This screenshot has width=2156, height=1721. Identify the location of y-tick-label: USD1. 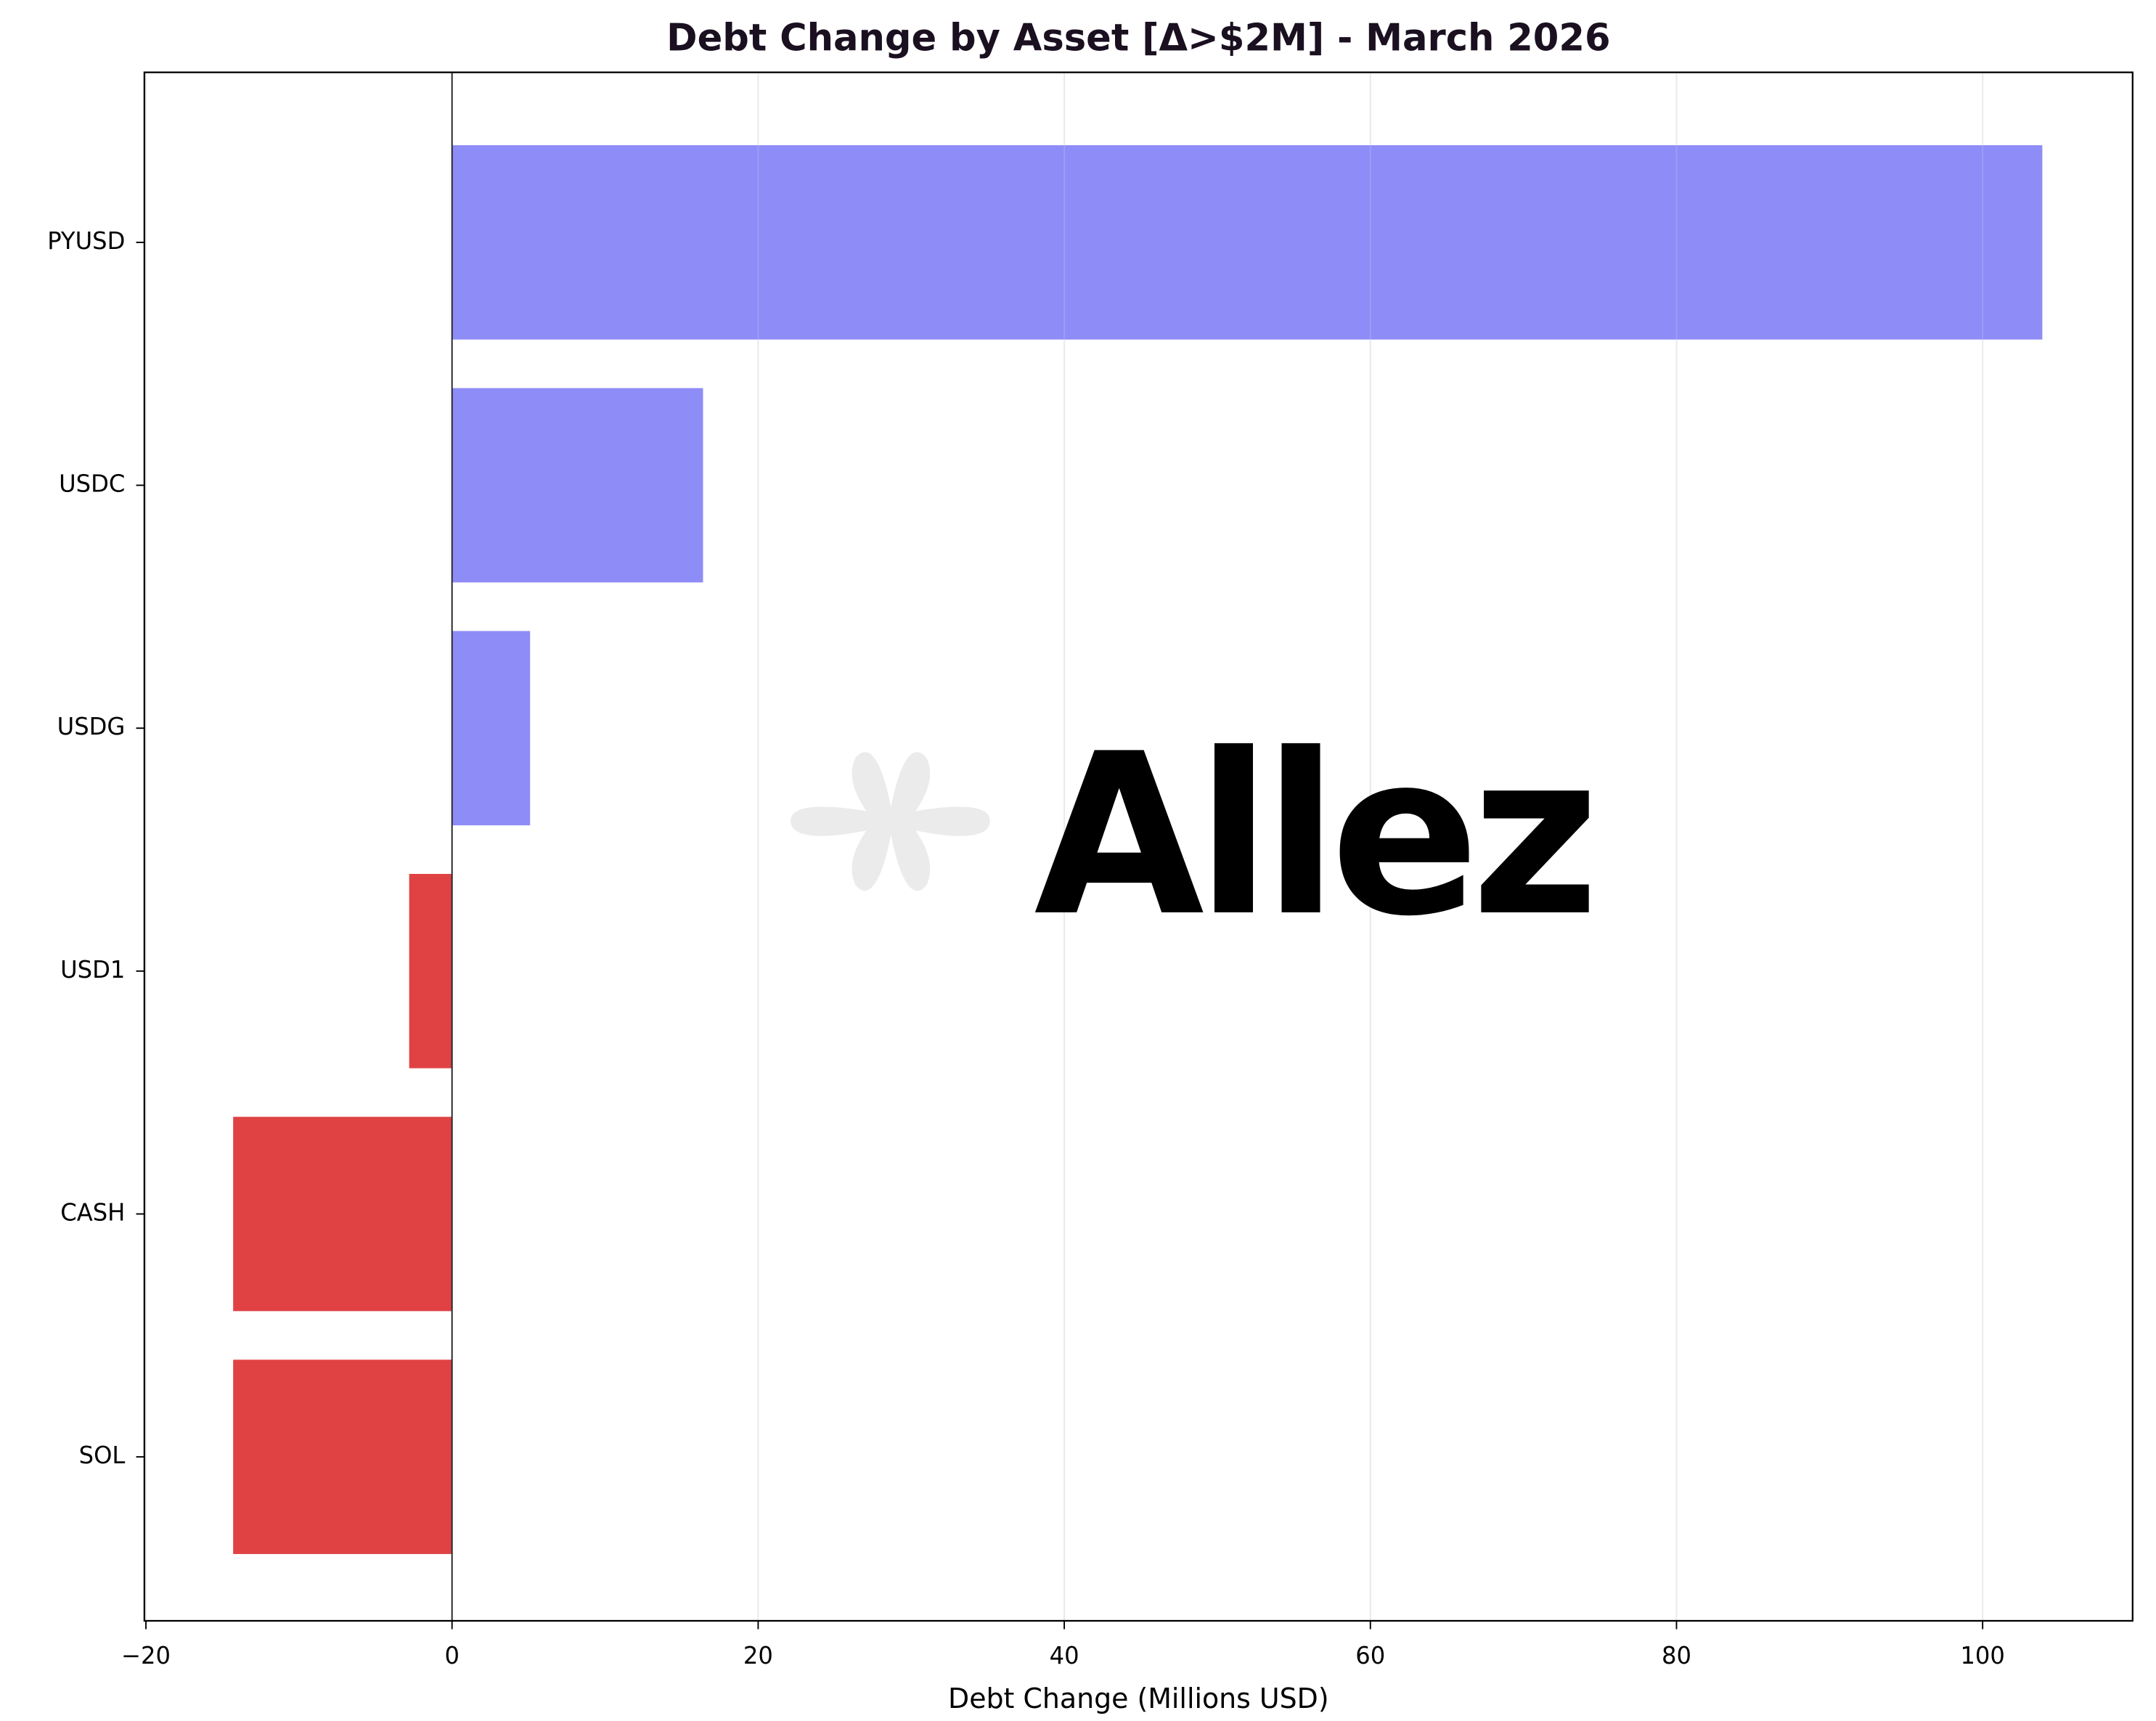
(93, 970).